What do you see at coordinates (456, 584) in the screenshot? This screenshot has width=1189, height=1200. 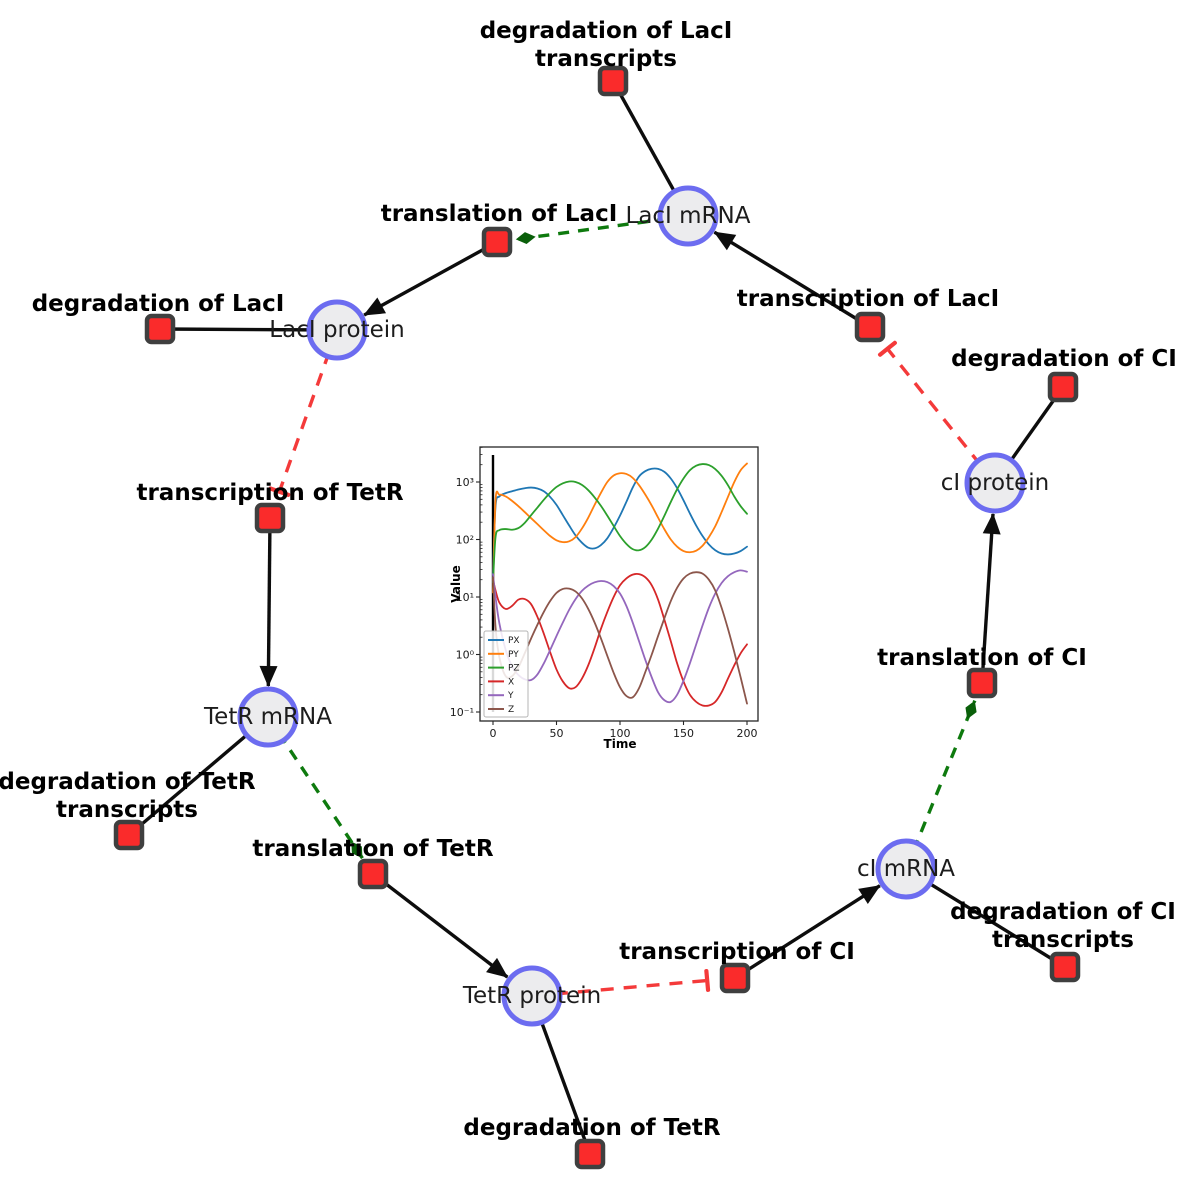 I see `y-axis-label: Value` at bounding box center [456, 584].